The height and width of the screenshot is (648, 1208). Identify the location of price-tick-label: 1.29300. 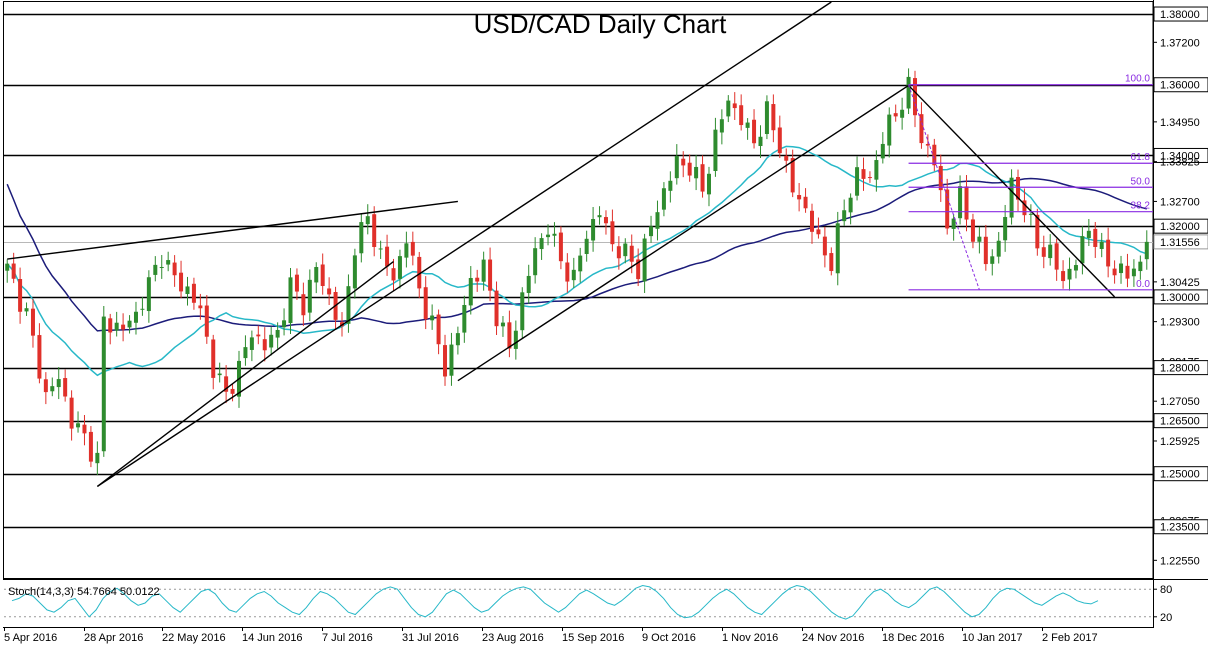
(1180, 323).